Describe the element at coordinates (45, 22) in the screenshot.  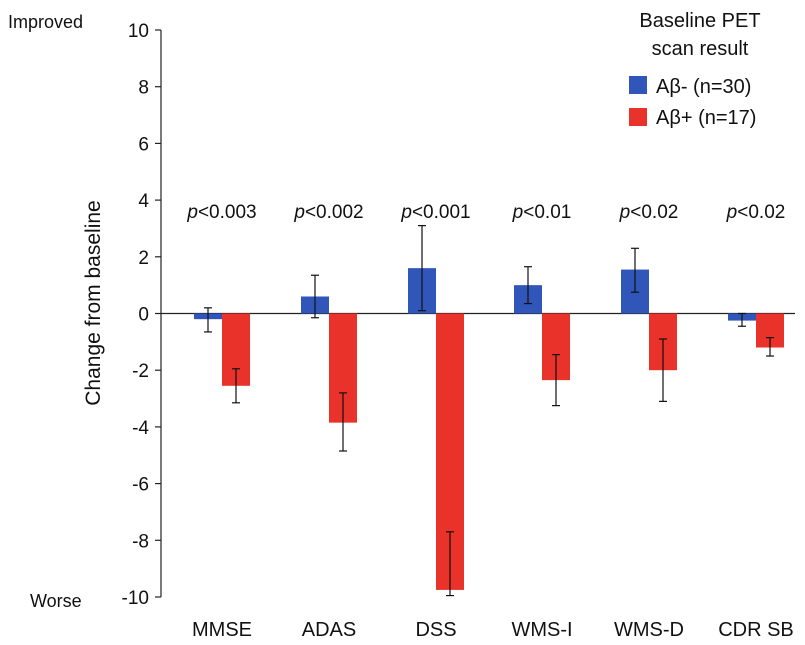
I see `improved-label: Improved` at that location.